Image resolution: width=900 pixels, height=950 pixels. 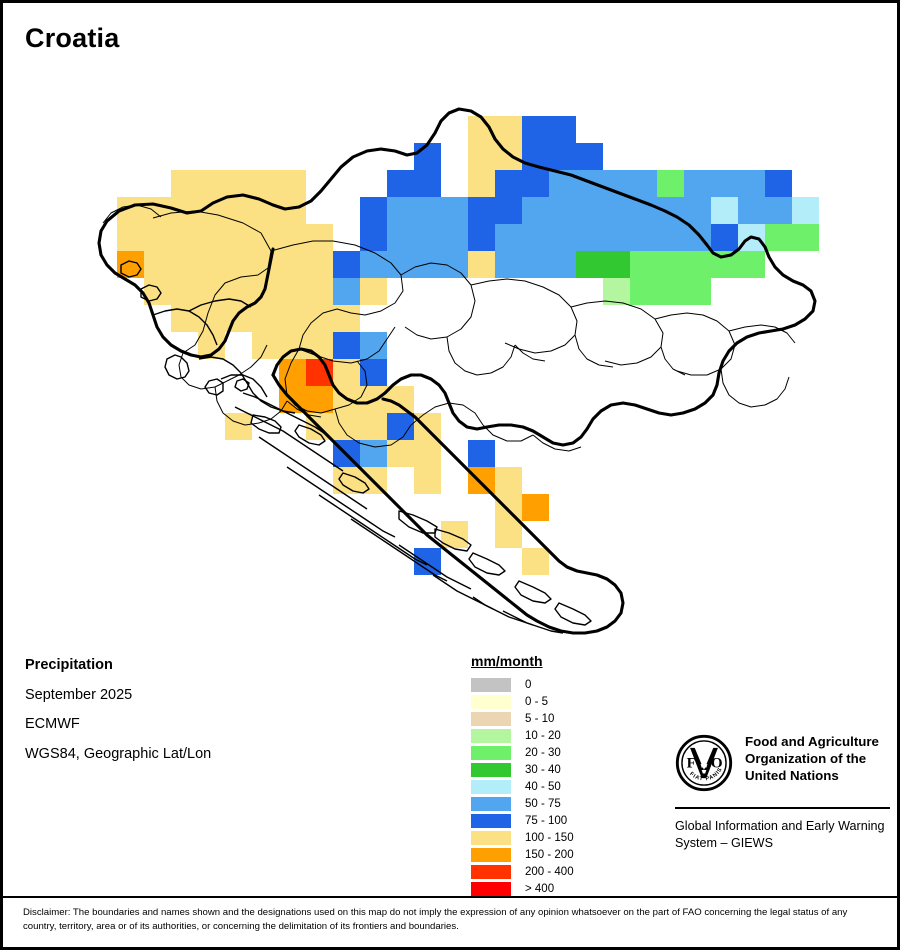 I want to click on legend-item: 10 - 20, so click(x=522, y=735).